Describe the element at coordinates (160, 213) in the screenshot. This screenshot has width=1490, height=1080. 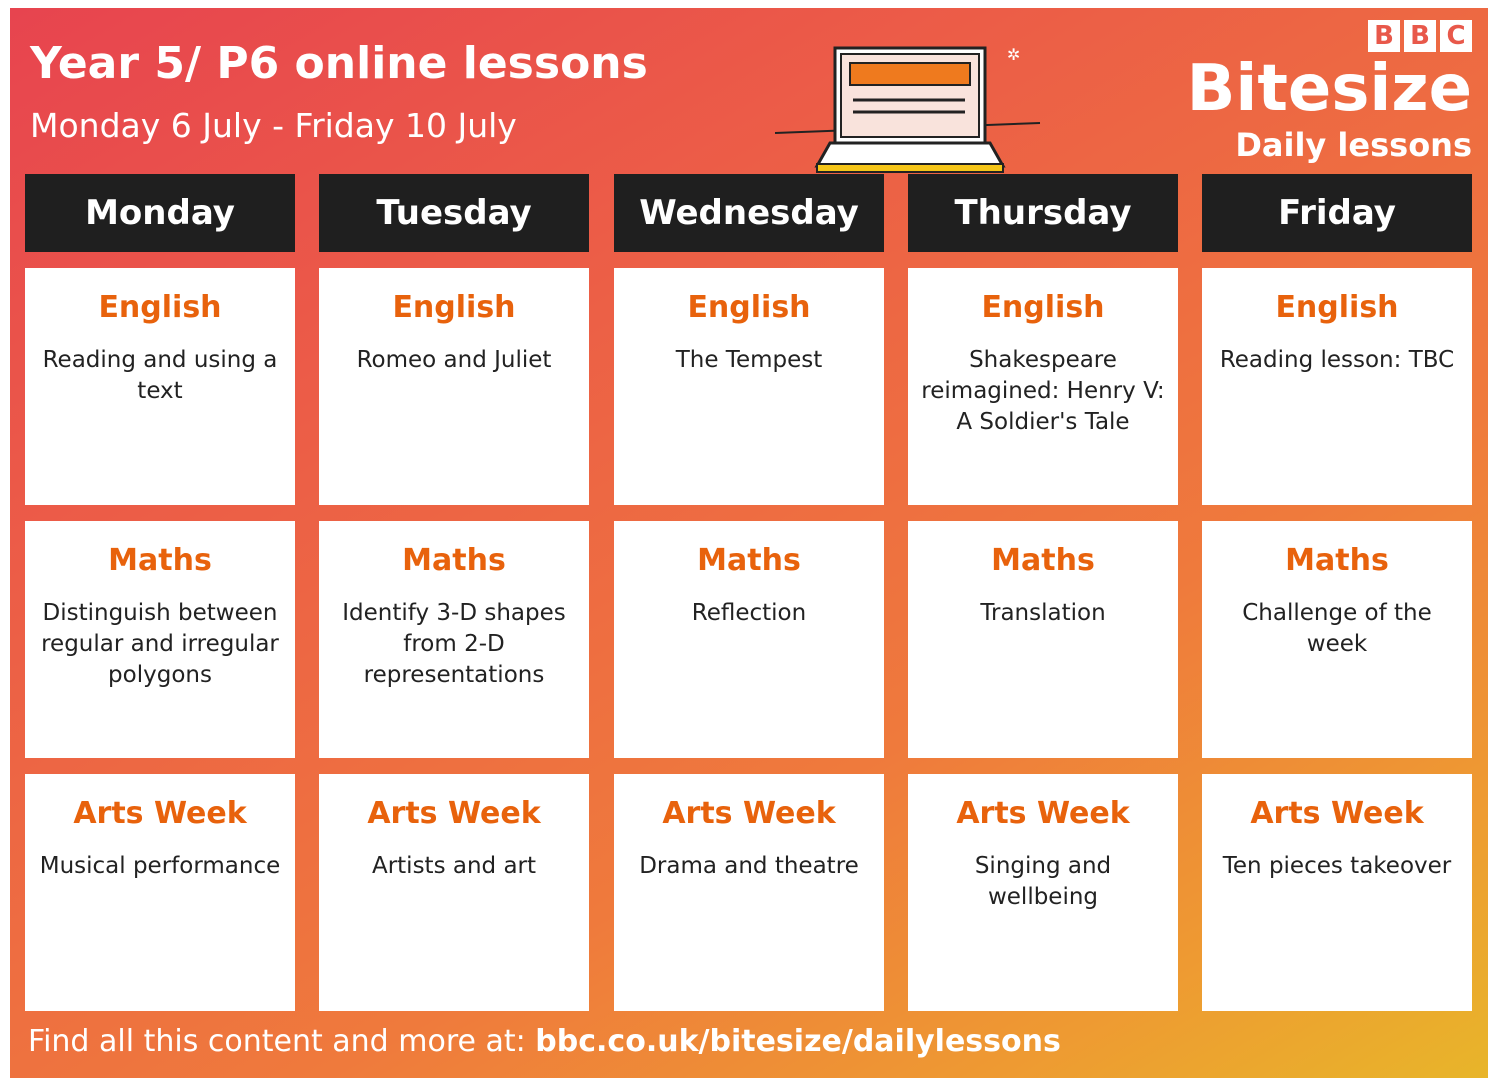
I see `day-header: Monday` at that location.